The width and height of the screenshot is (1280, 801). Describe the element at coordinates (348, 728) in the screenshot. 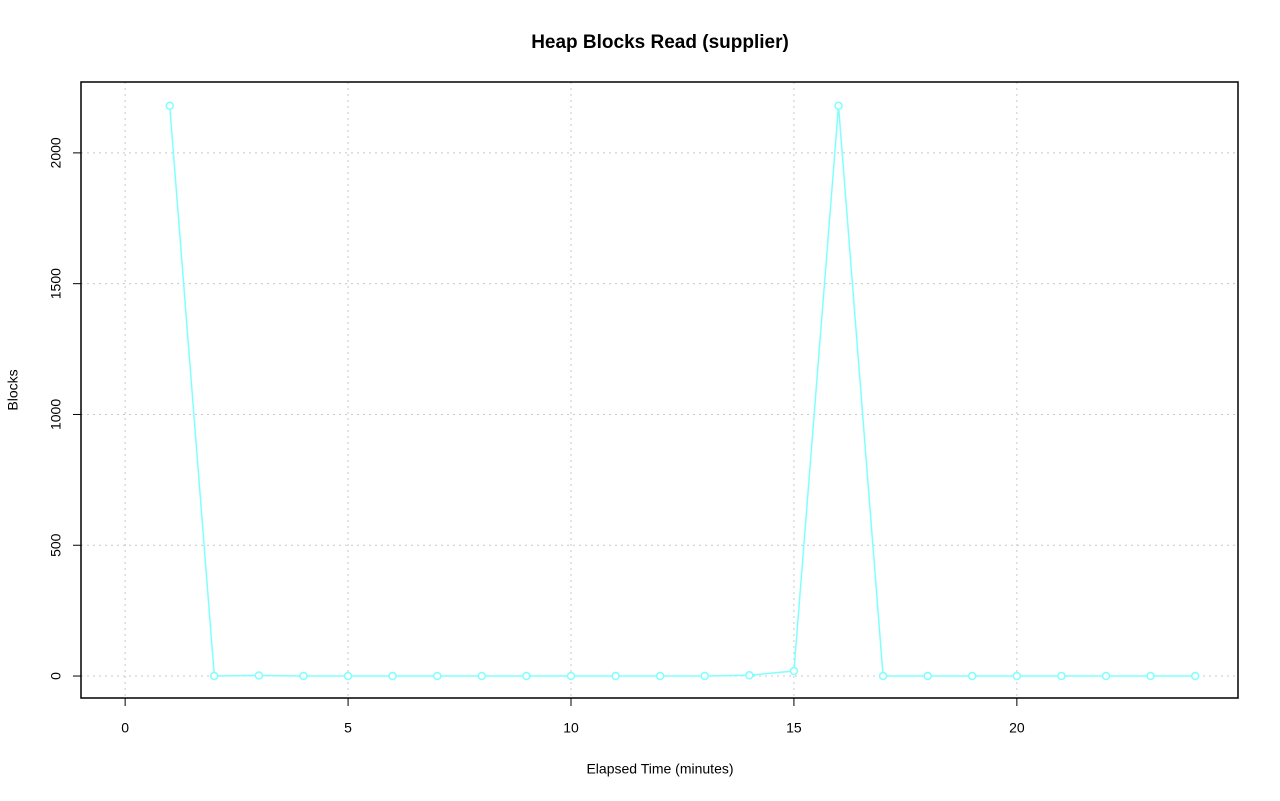

I see `x-tick-label: 5` at that location.